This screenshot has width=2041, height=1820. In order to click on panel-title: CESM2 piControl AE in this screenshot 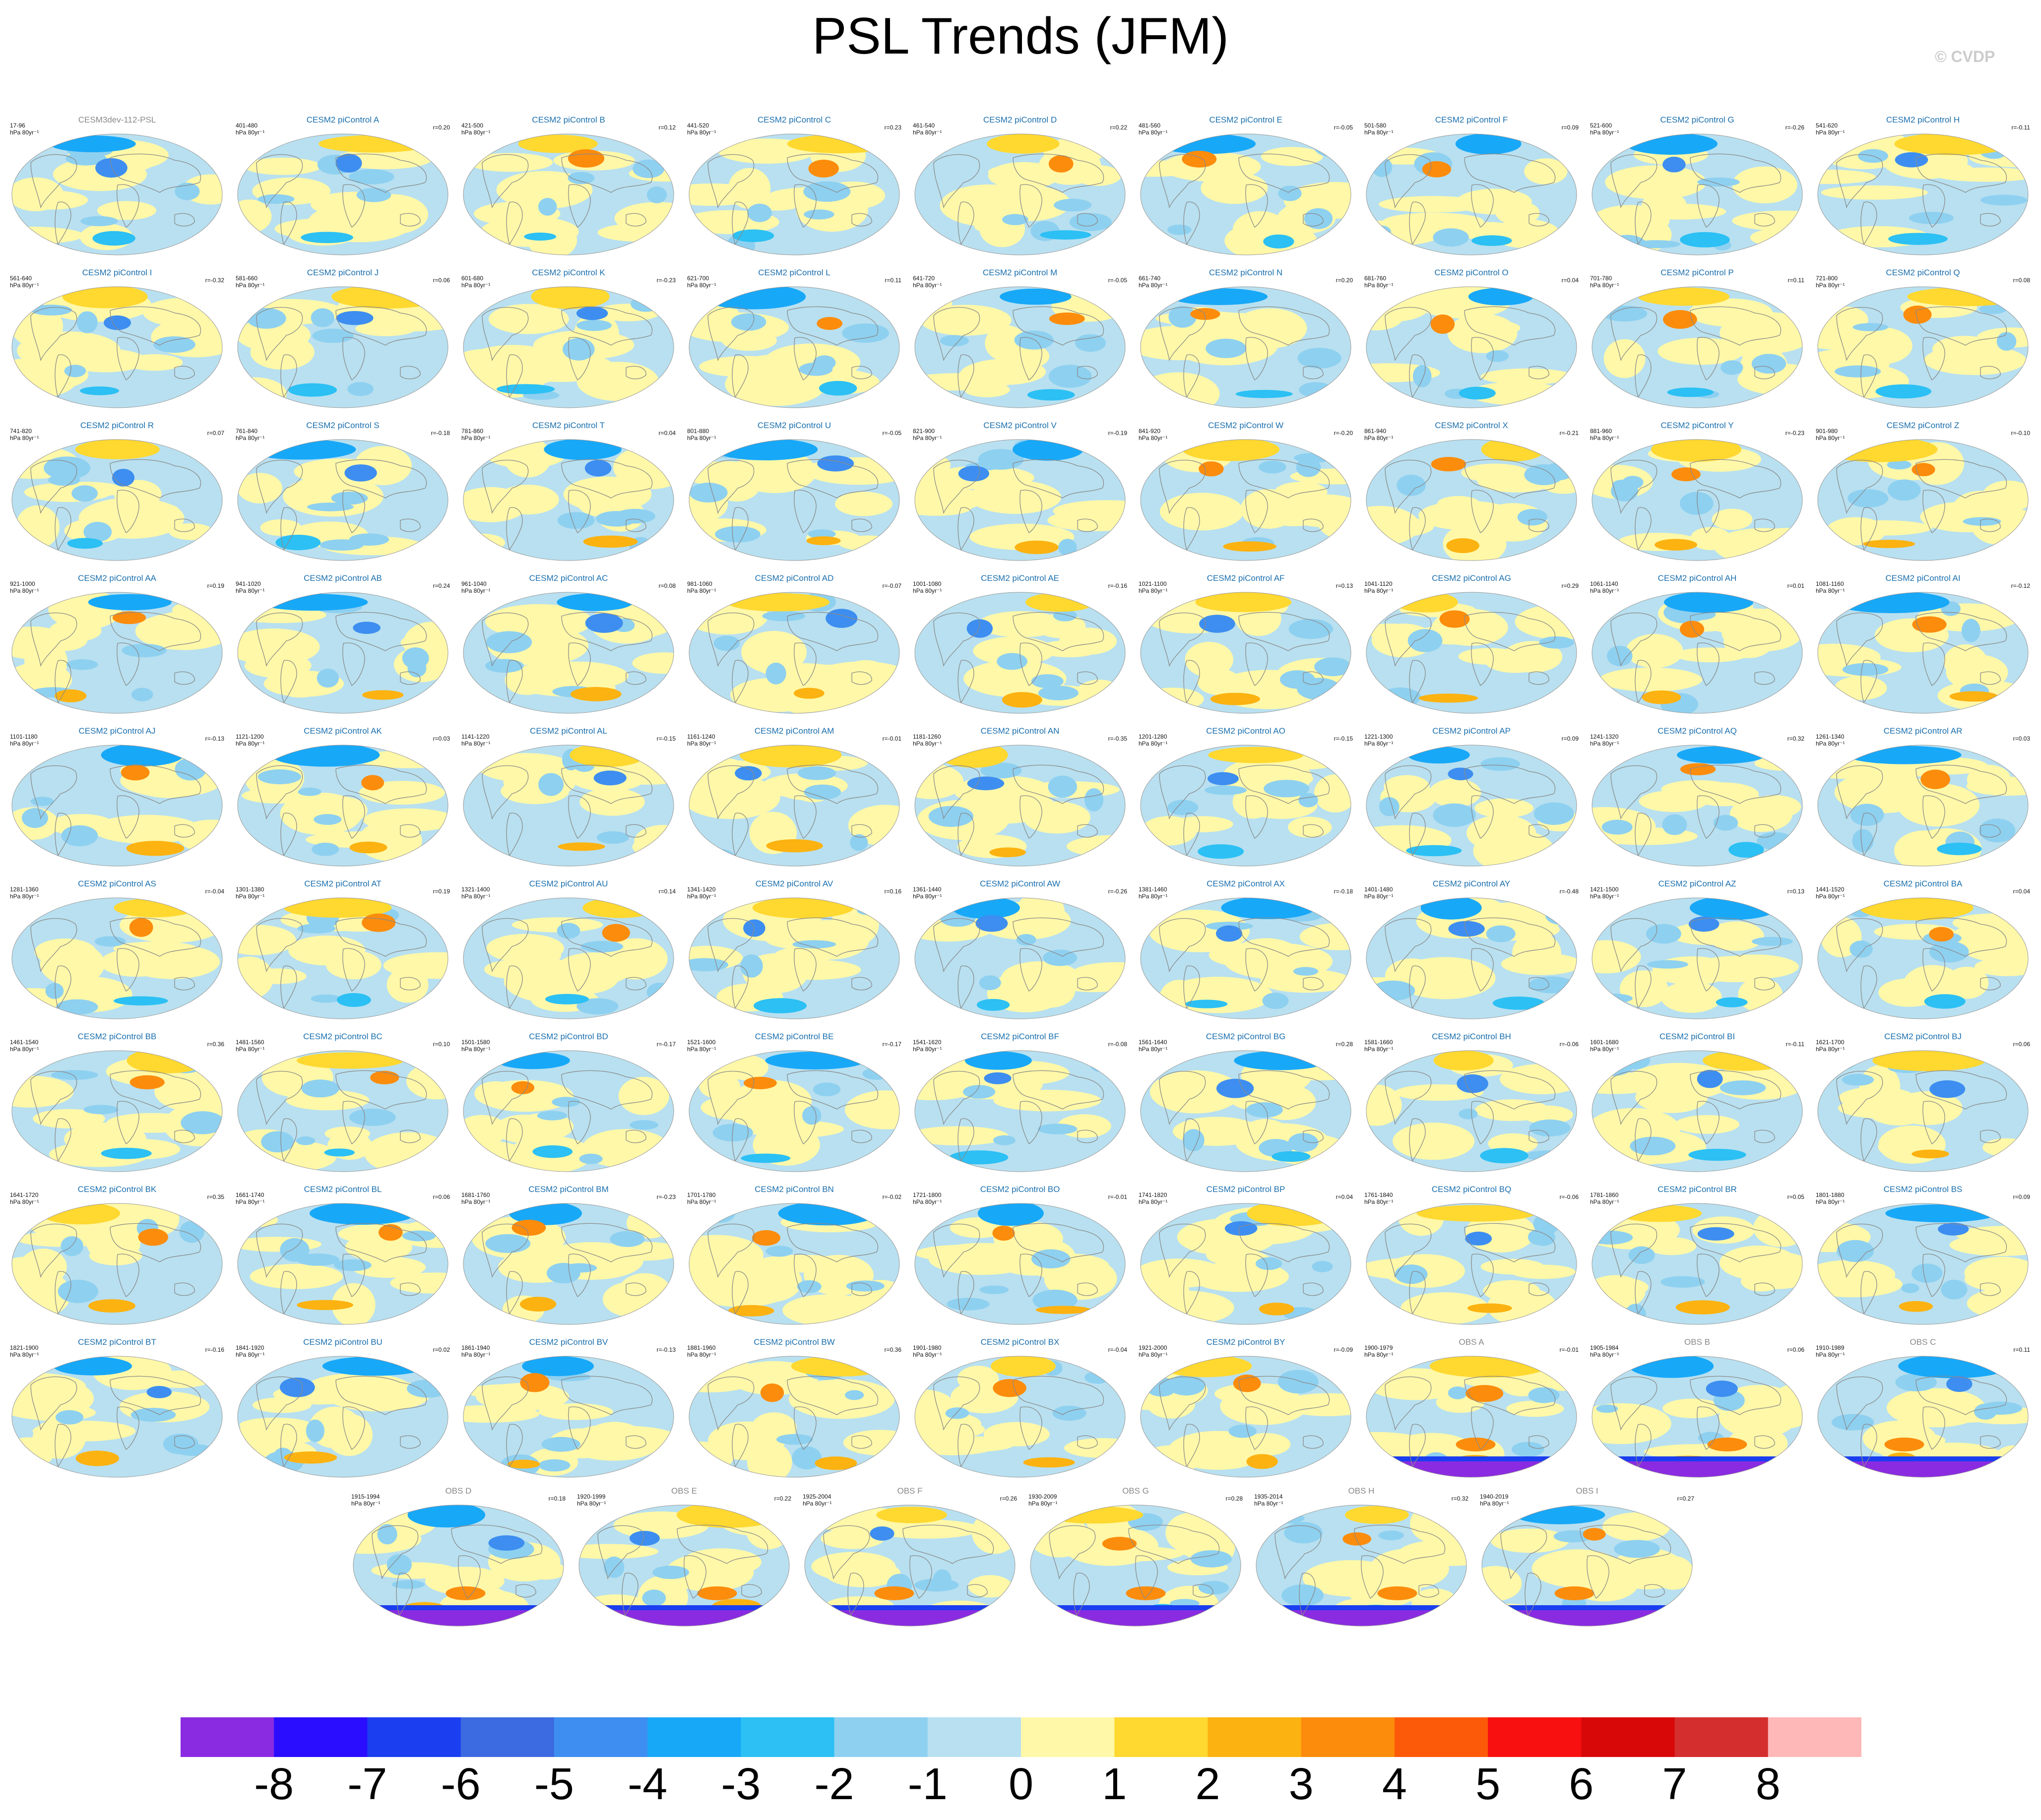, I will do `click(1020, 578)`.